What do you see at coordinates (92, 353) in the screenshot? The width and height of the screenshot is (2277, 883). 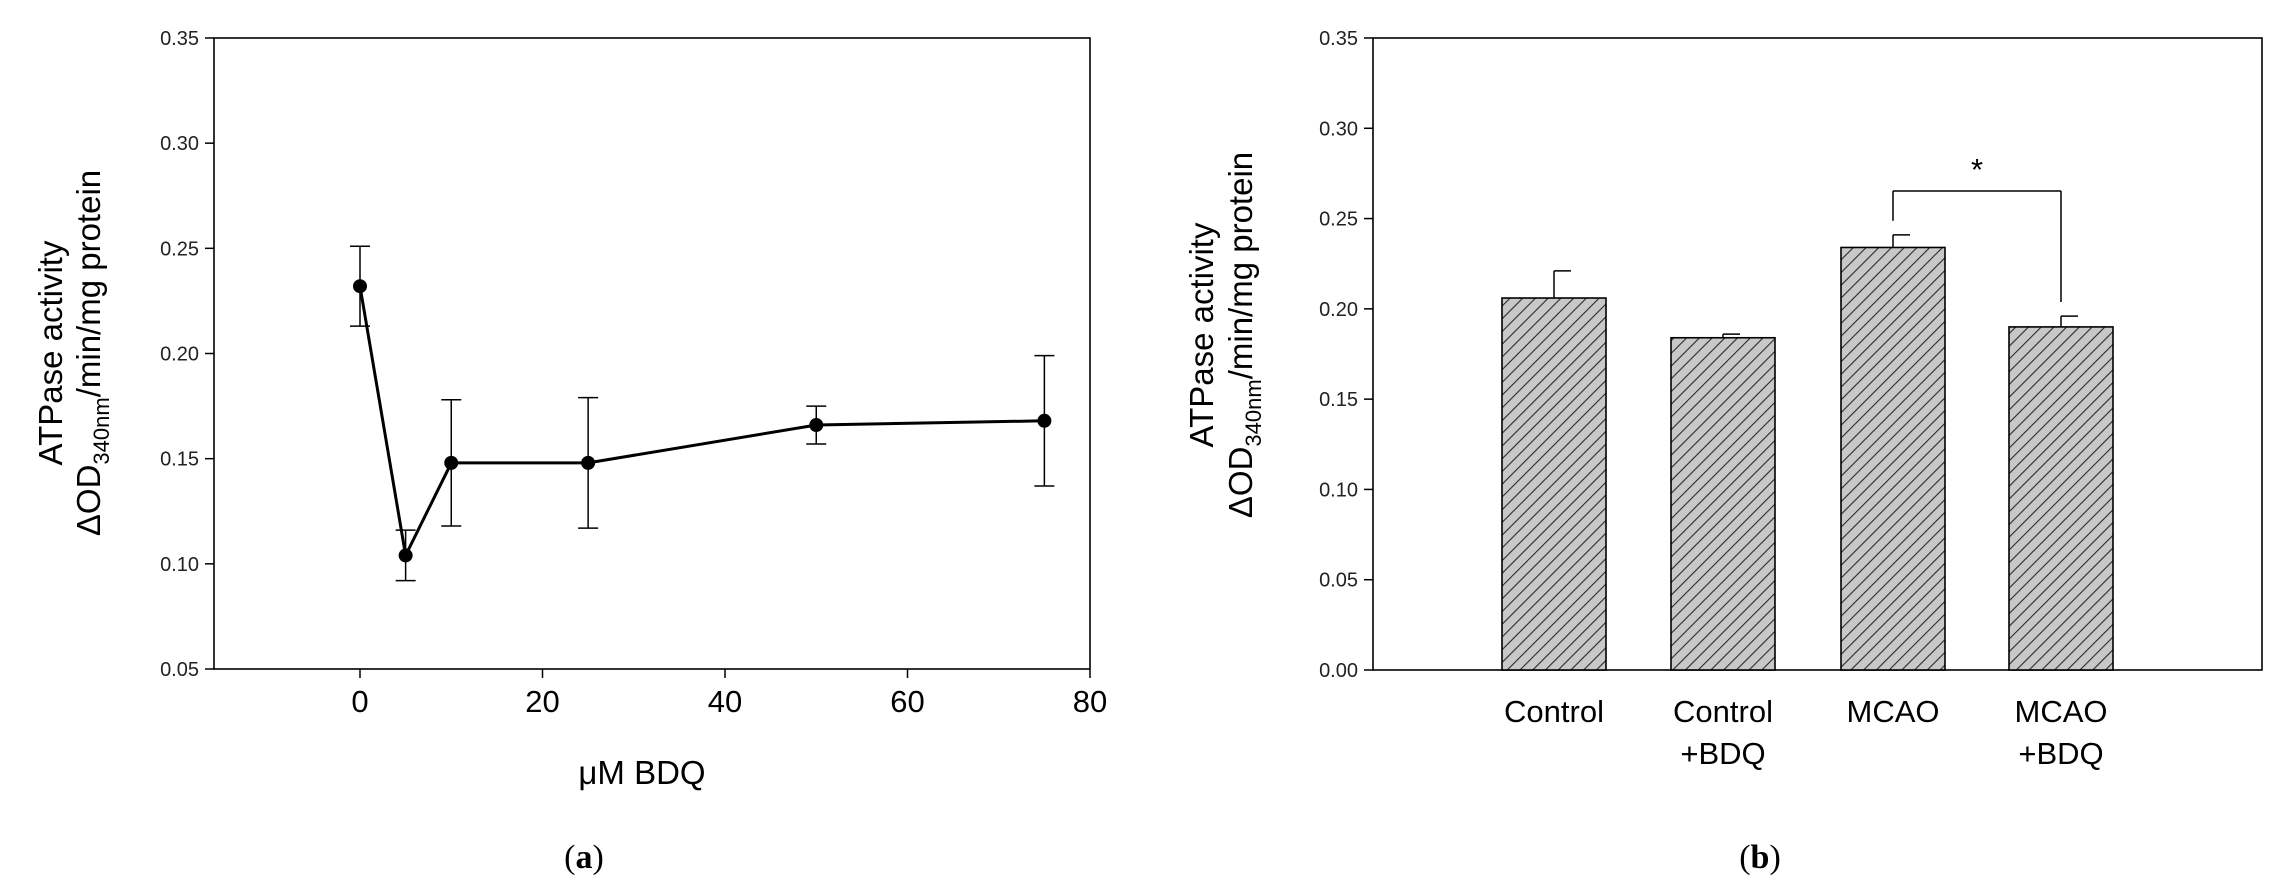 I see `chart-a-ylabel-line2: ΔOD340nm/min/mg protein` at bounding box center [92, 353].